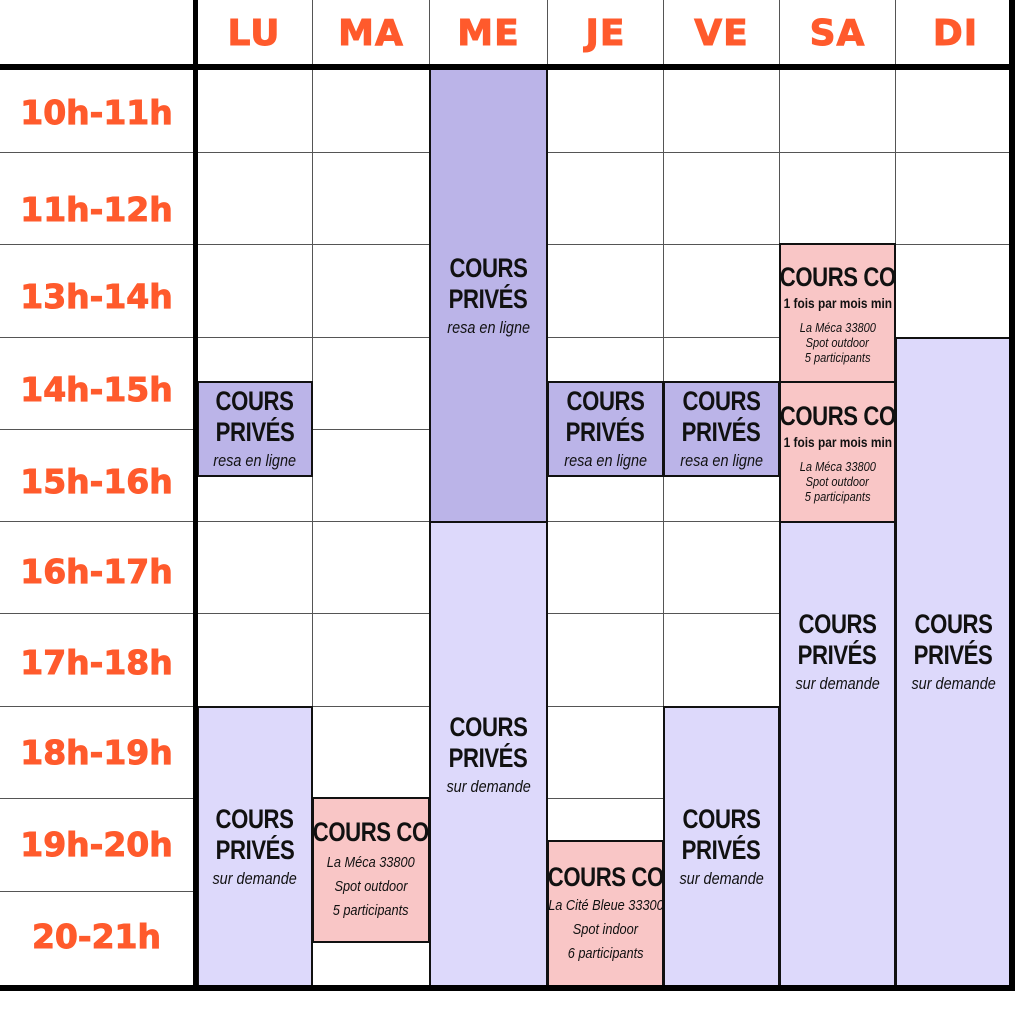 The height and width of the screenshot is (1024, 1015). Describe the element at coordinates (488, 33) in the screenshot. I see `day-header-me: ME` at that location.